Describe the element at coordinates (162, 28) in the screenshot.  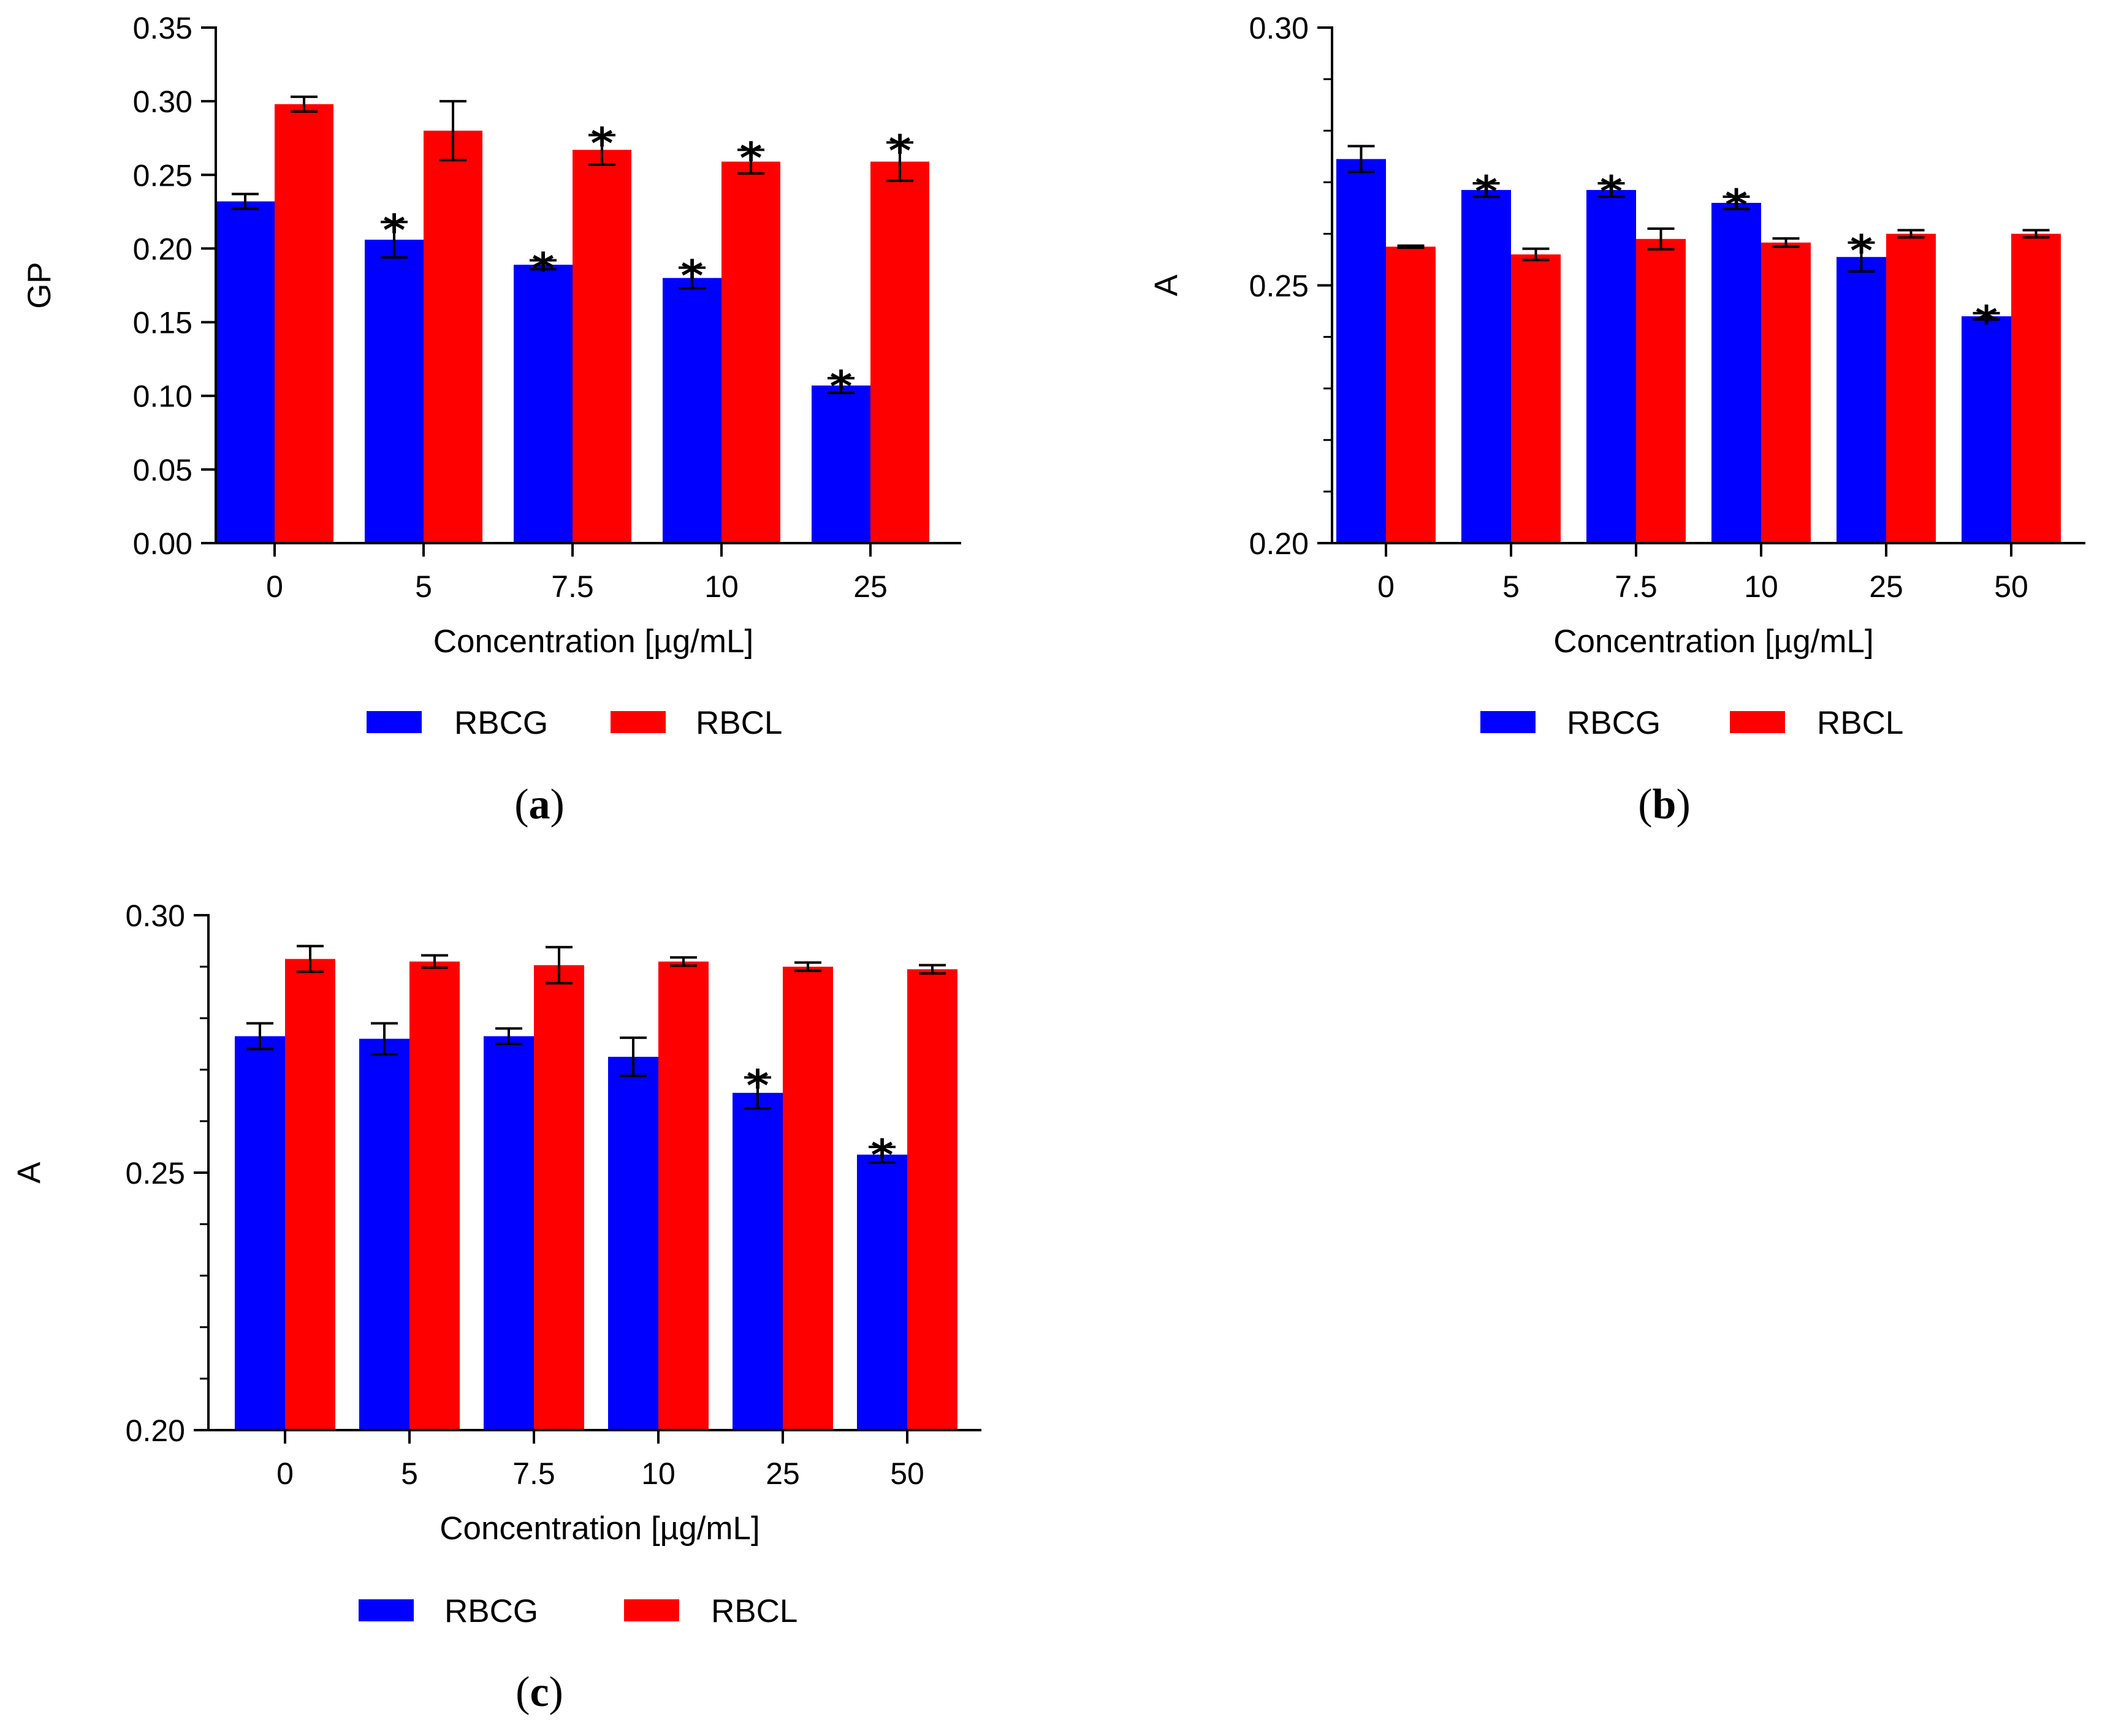
I see `y-tick-label: 0.35` at that location.